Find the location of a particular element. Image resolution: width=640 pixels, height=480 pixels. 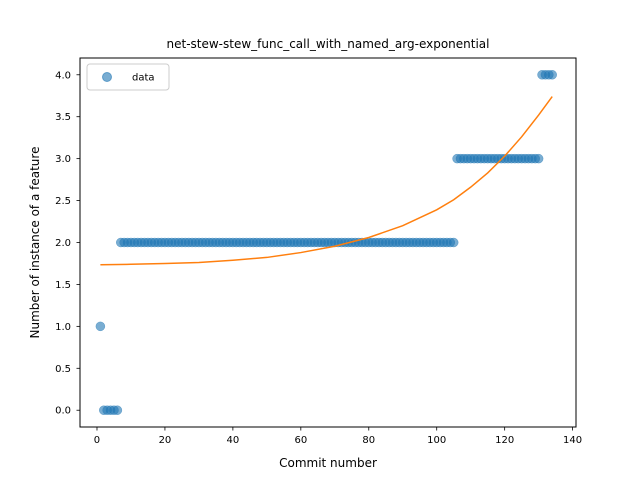

x-tick-label-6: 120 is located at coordinates (504, 440).